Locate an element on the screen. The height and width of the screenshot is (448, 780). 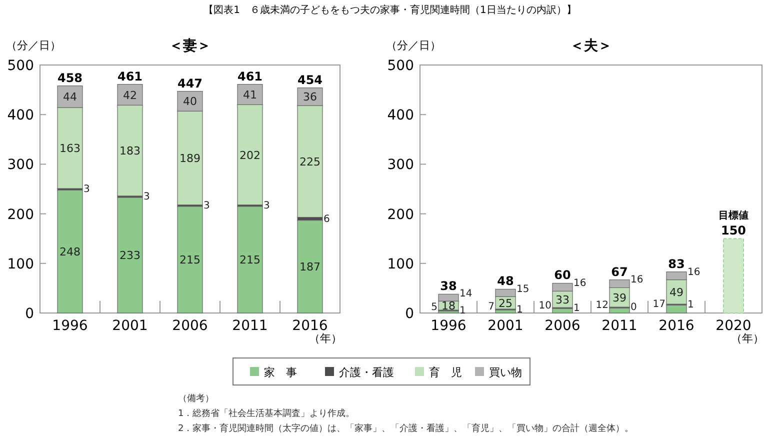
data-label: 39 is located at coordinates (619, 297).